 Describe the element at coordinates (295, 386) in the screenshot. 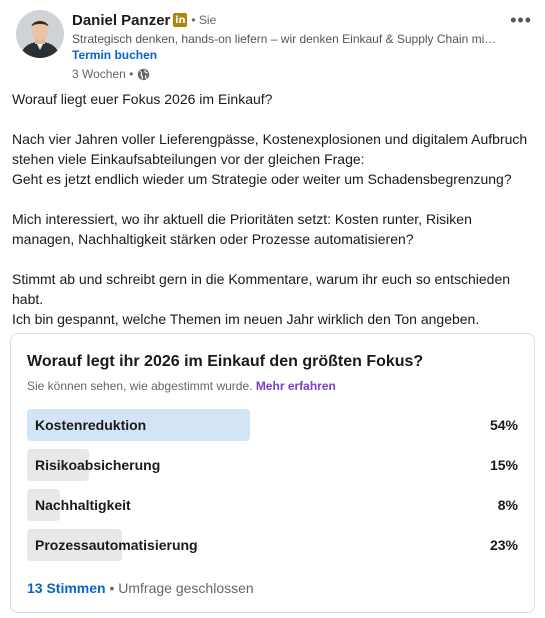

I see `learn-more-link: Mehr erfahren` at that location.